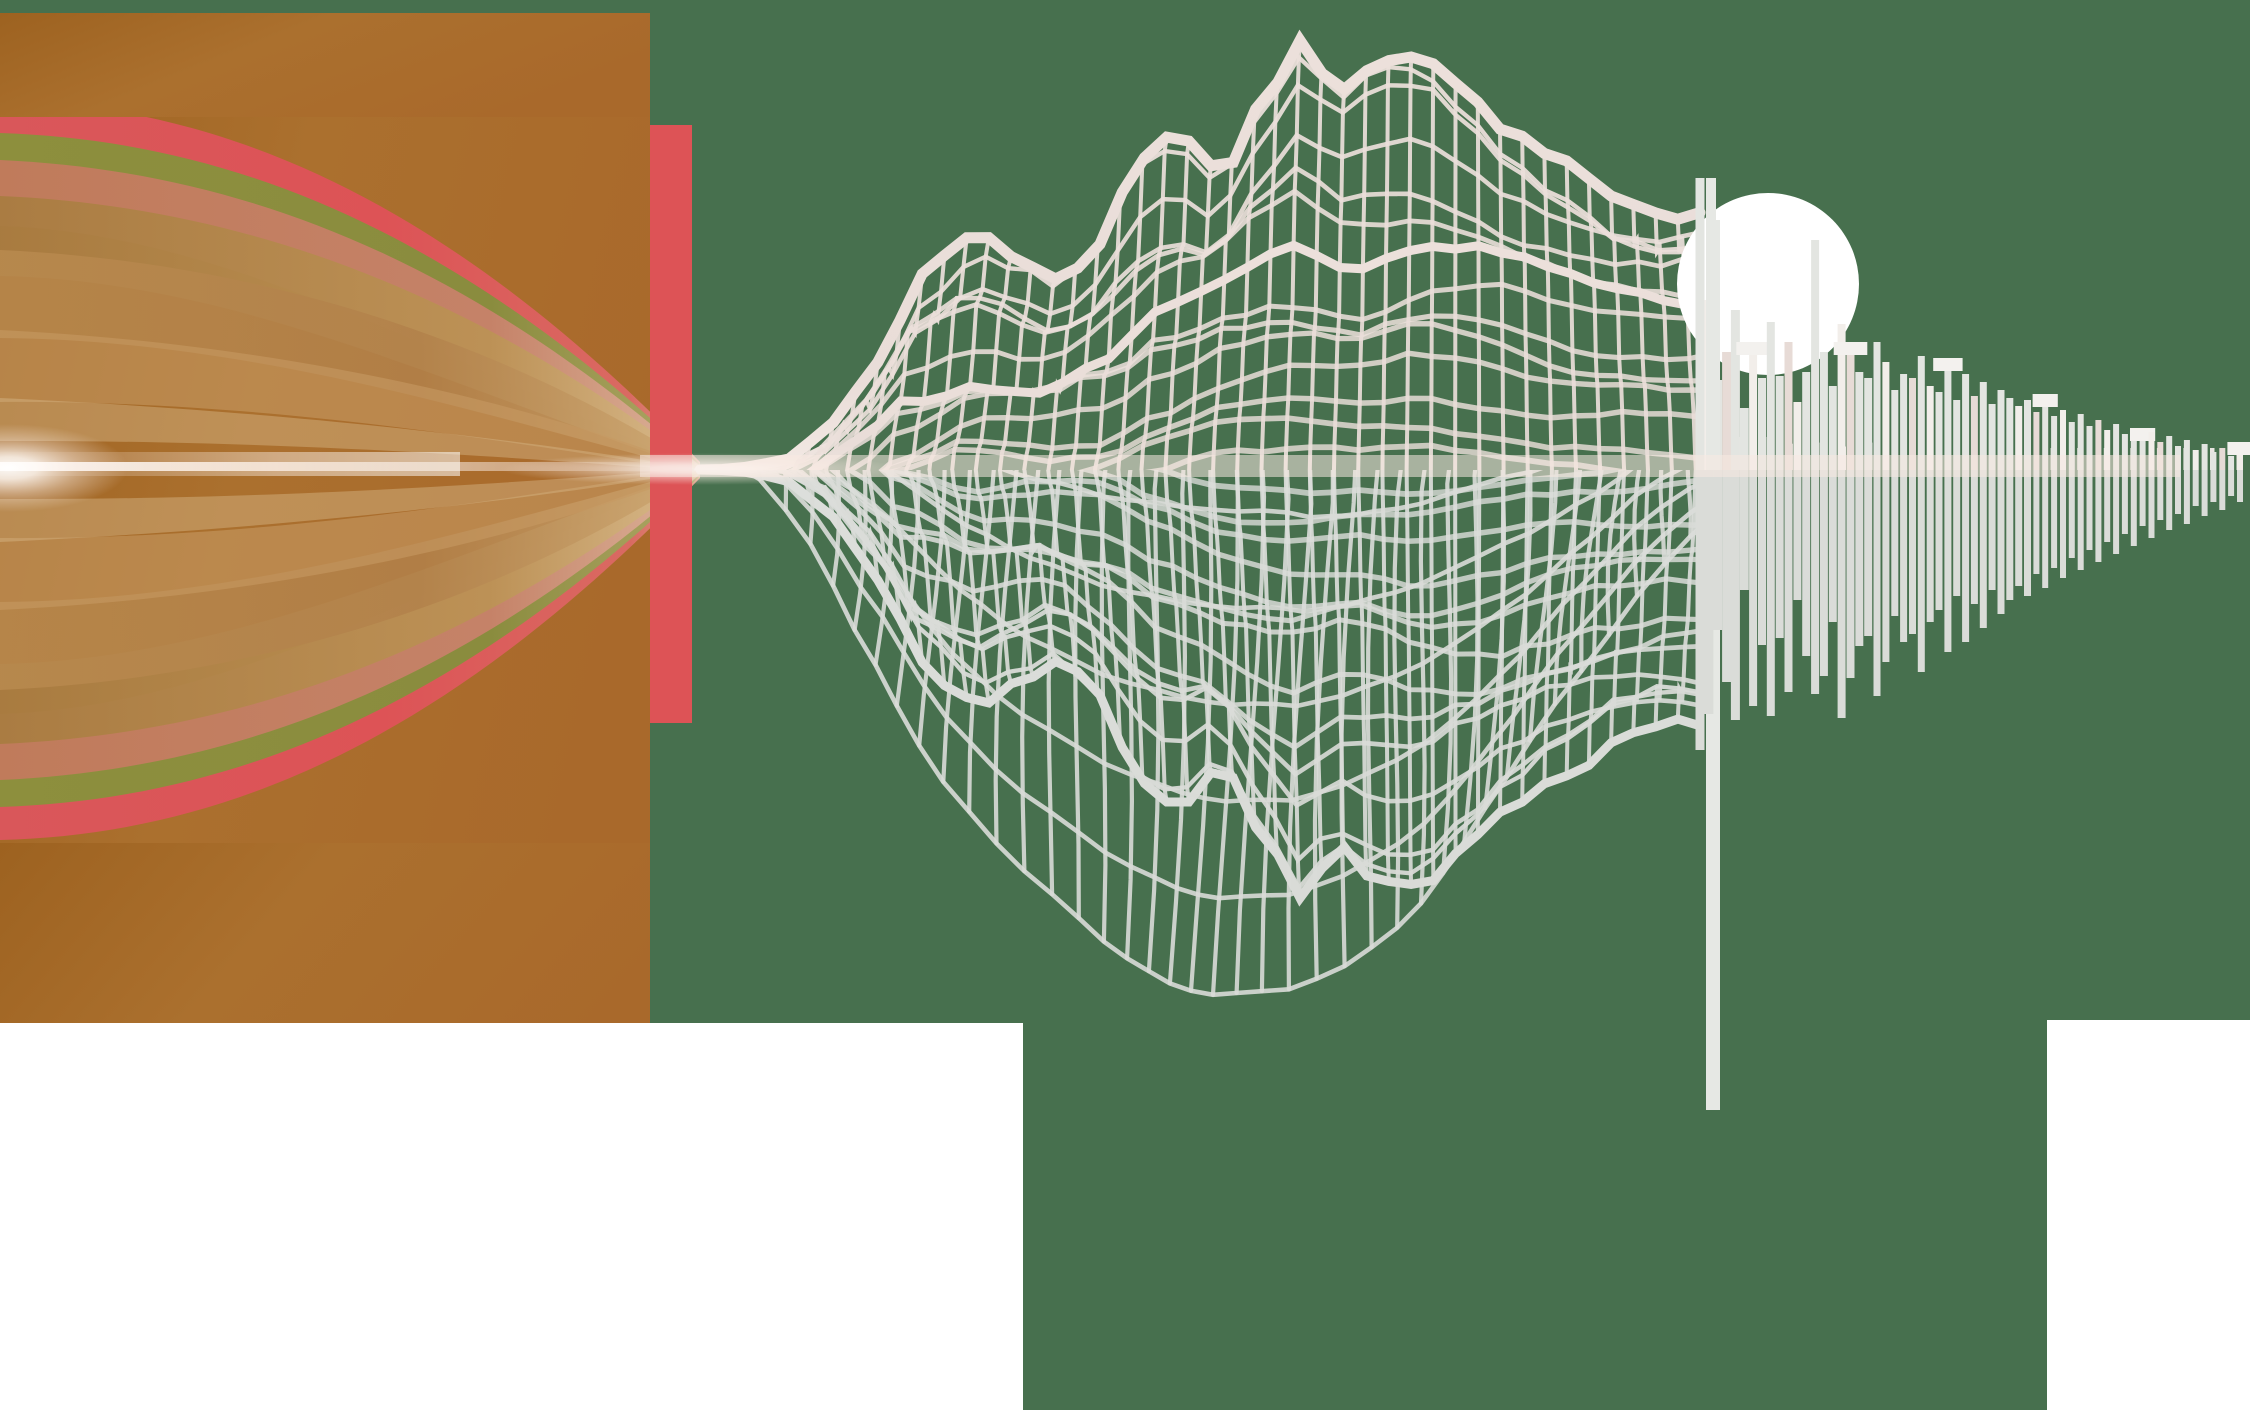 Image resolution: width=2250 pixels, height=1410 pixels. I want to click on band-sand-lower, so click(350, 540).